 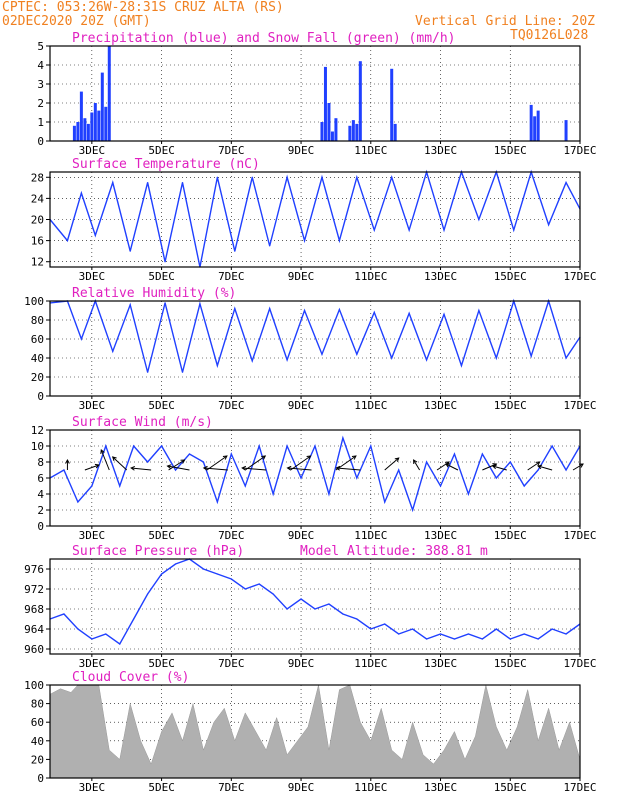 I want to click on rh-frame, so click(x=315, y=348).